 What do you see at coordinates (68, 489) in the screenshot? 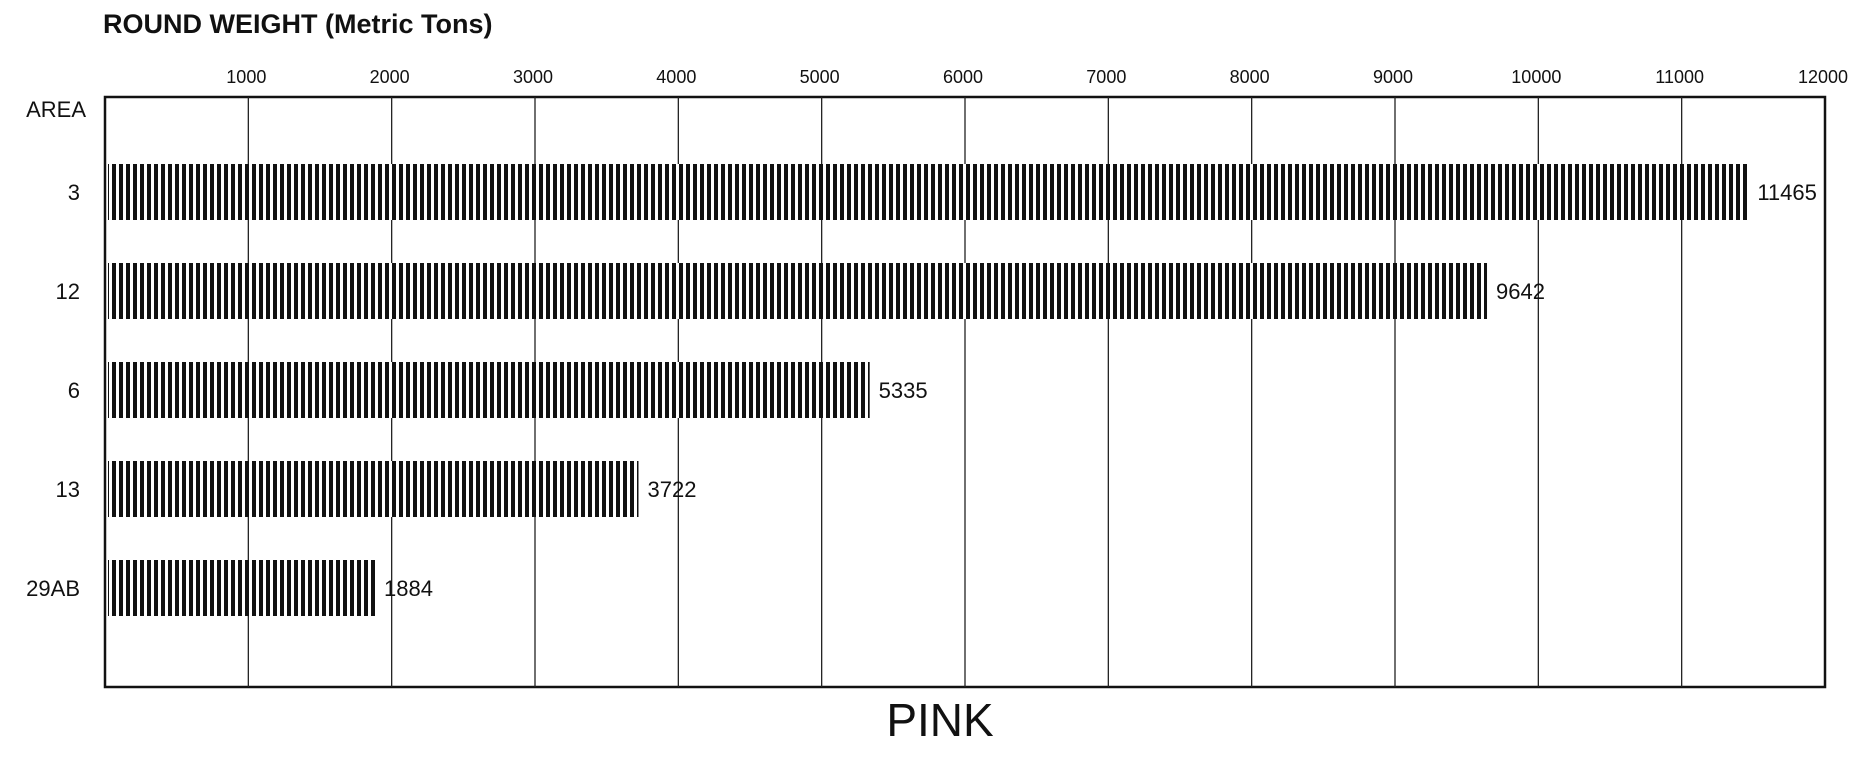
I see `category-label: 13` at bounding box center [68, 489].